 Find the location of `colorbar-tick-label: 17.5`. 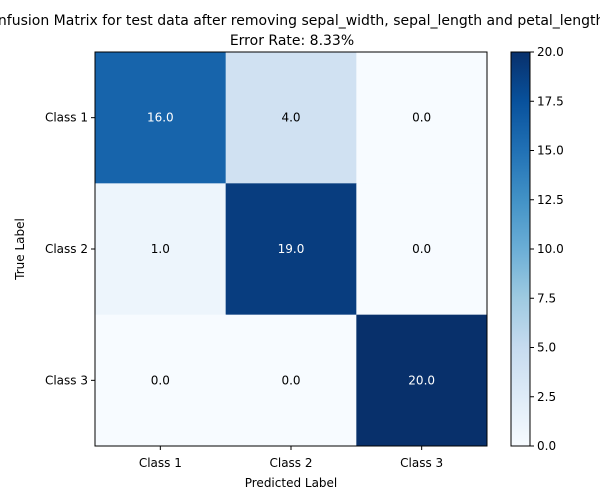

colorbar-tick-label: 17.5 is located at coordinates (550, 101).